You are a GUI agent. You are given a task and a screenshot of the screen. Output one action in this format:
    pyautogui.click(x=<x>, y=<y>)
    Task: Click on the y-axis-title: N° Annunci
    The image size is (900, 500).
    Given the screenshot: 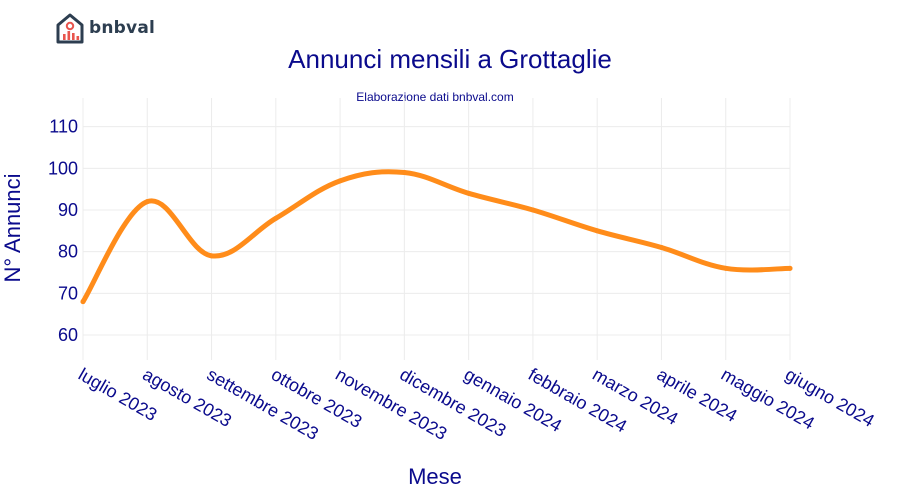 What is the action you would take?
    pyautogui.click(x=12, y=227)
    